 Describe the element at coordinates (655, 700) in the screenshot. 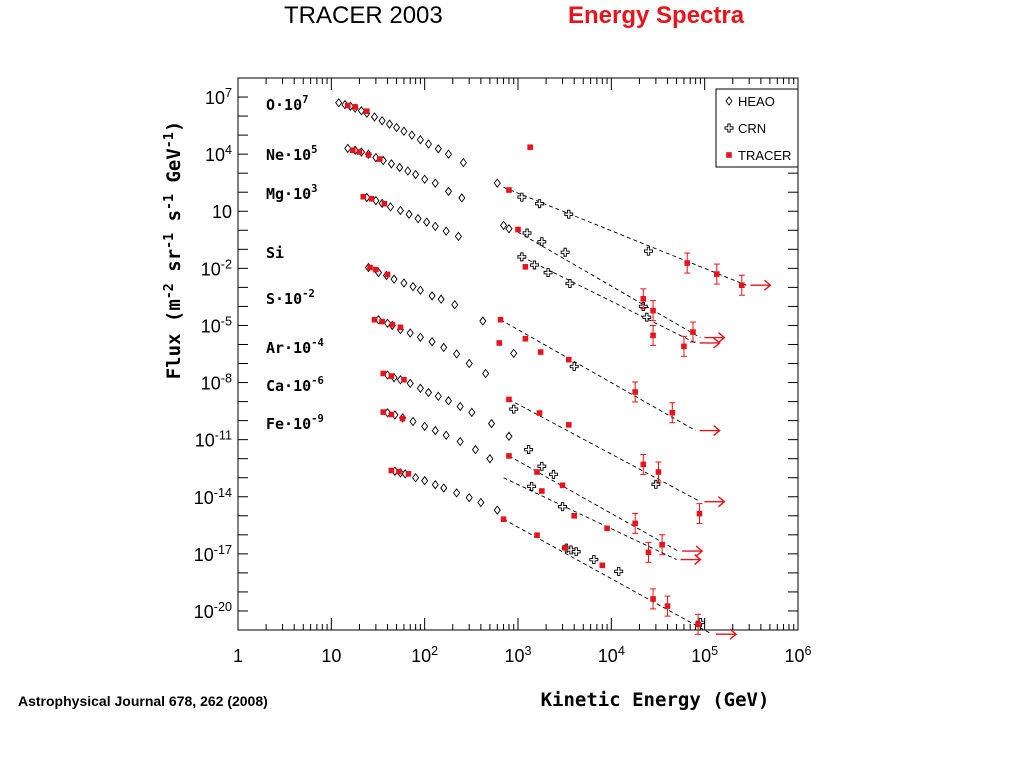

I see `x-axis-label: Kinetic Energy (GeV)` at that location.